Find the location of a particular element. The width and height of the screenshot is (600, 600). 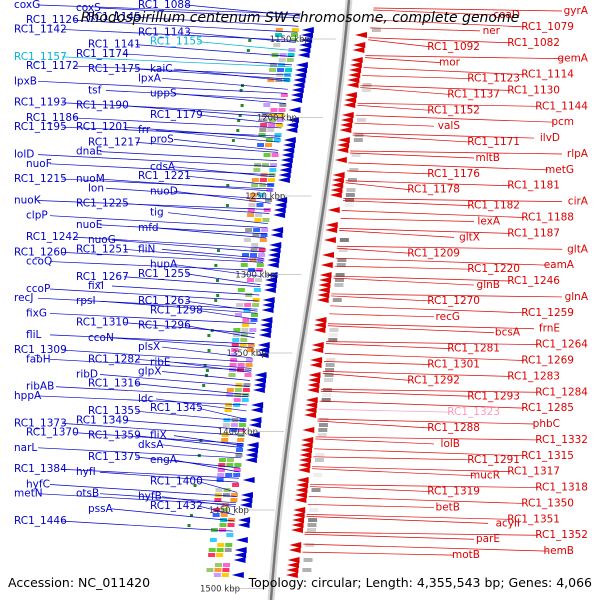

reverse-gene-label: RC1_1315 is located at coordinates (547, 456).